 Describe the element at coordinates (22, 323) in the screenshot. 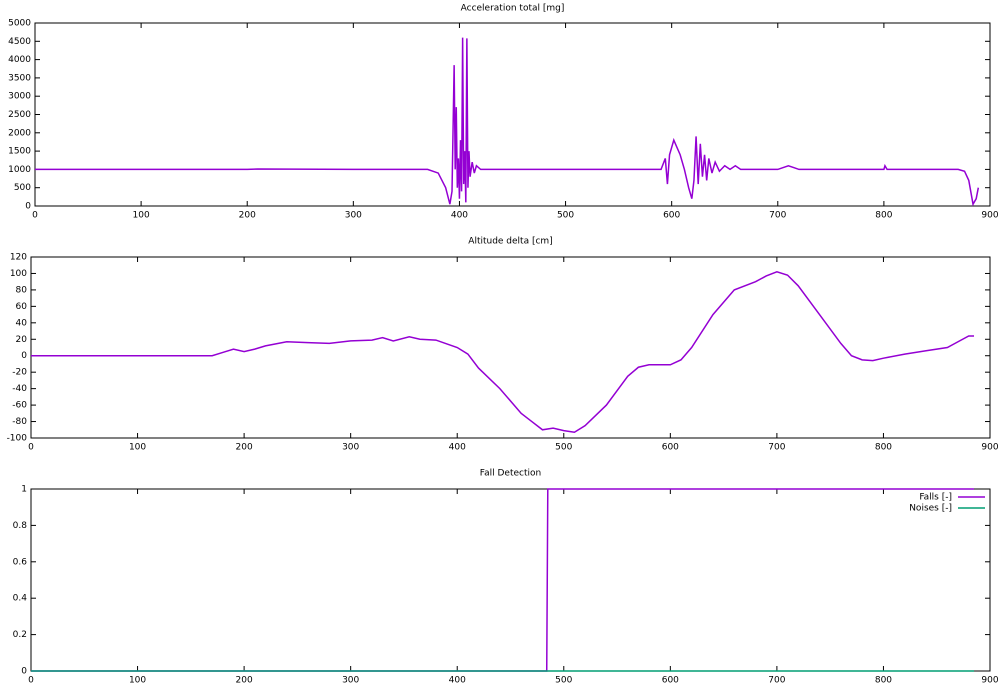

I see `y-tick-label: 40` at that location.